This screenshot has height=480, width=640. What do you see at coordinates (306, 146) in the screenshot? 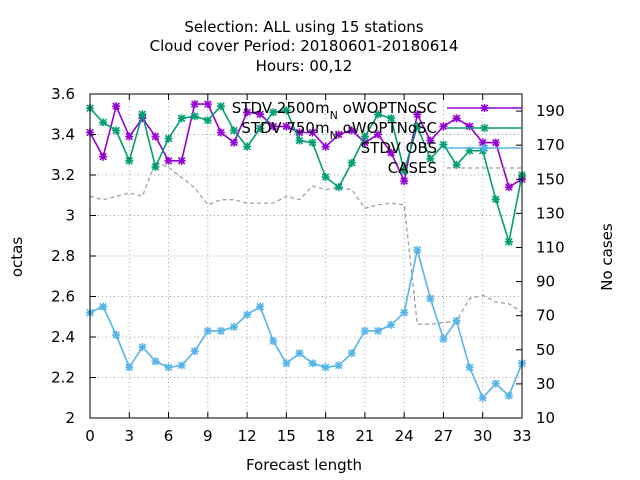
I see `series-line` at bounding box center [306, 146].